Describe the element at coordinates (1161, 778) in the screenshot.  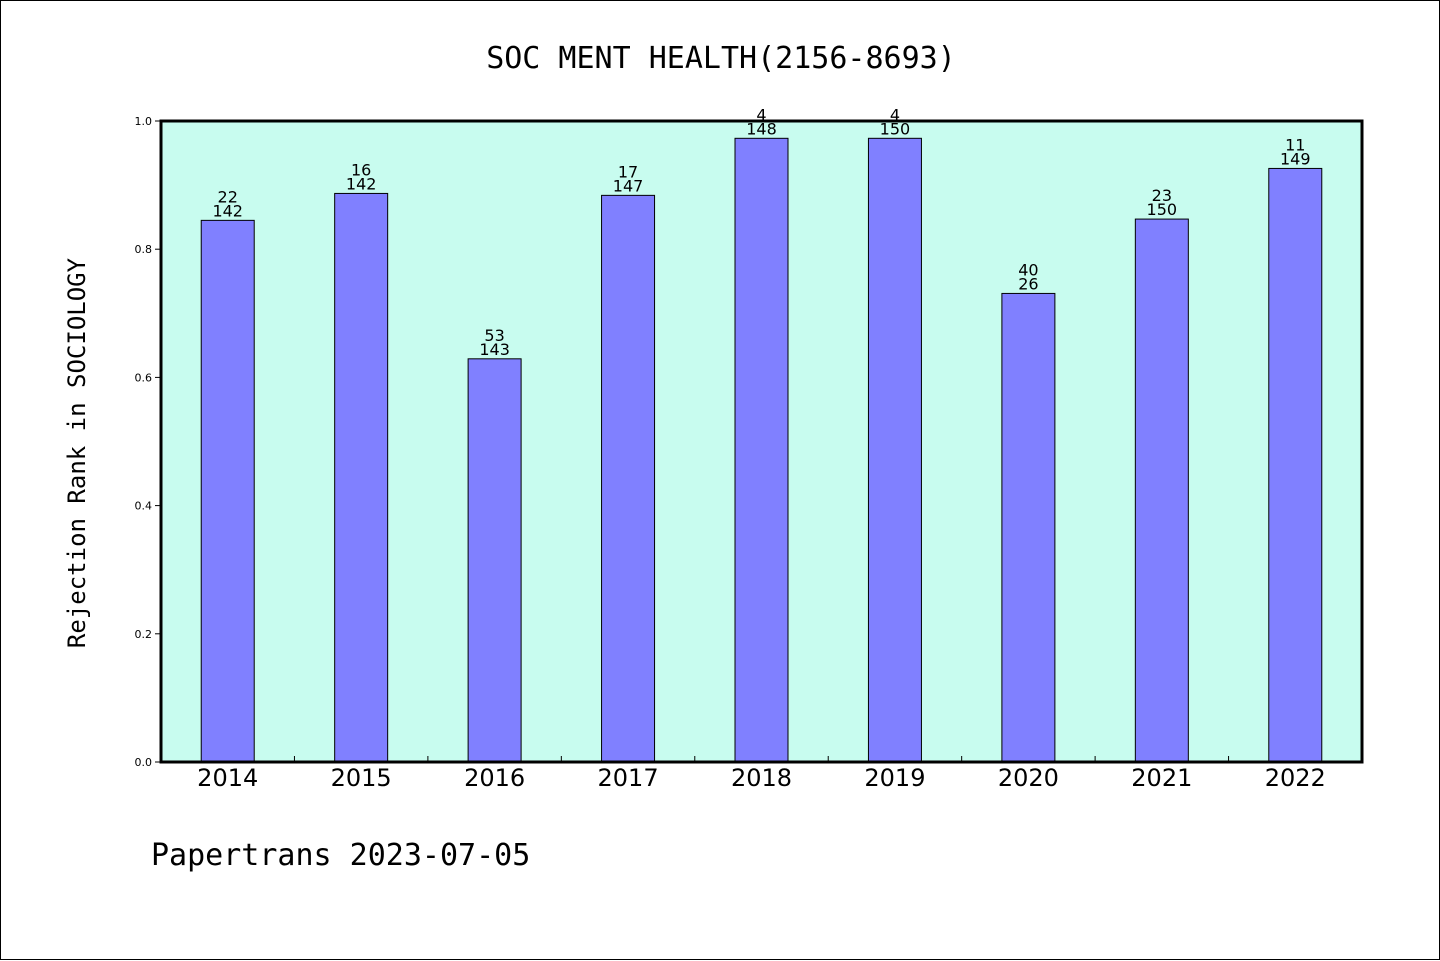
I see `x-tick-label: 2021` at that location.